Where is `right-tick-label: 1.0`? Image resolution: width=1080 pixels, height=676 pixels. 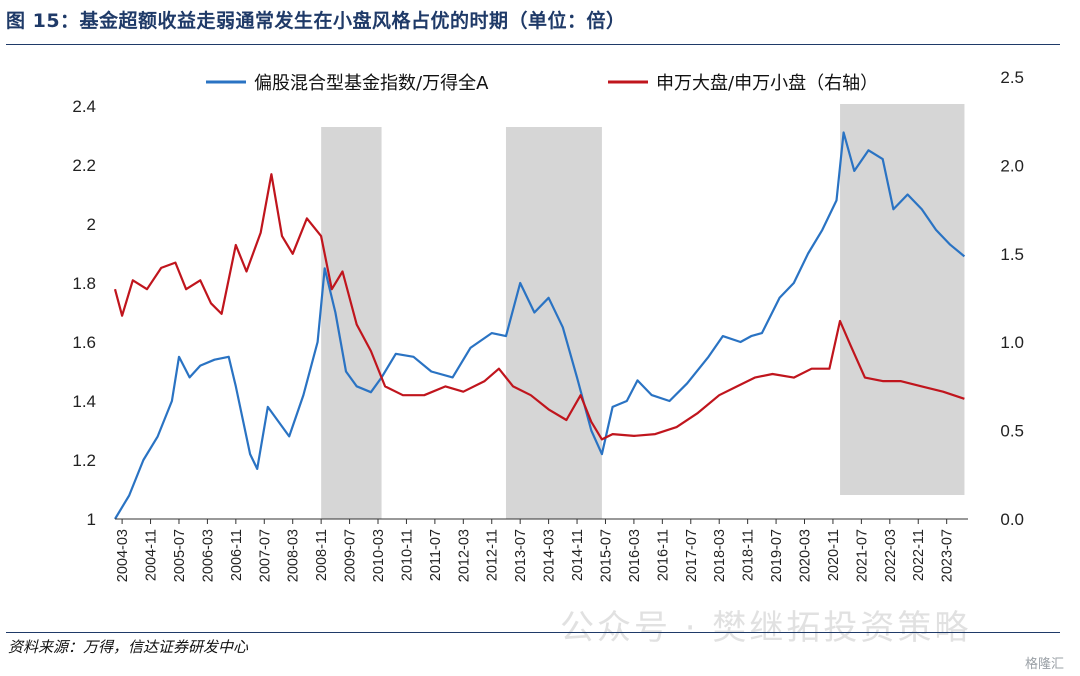 right-tick-label: 1.0 is located at coordinates (1012, 342).